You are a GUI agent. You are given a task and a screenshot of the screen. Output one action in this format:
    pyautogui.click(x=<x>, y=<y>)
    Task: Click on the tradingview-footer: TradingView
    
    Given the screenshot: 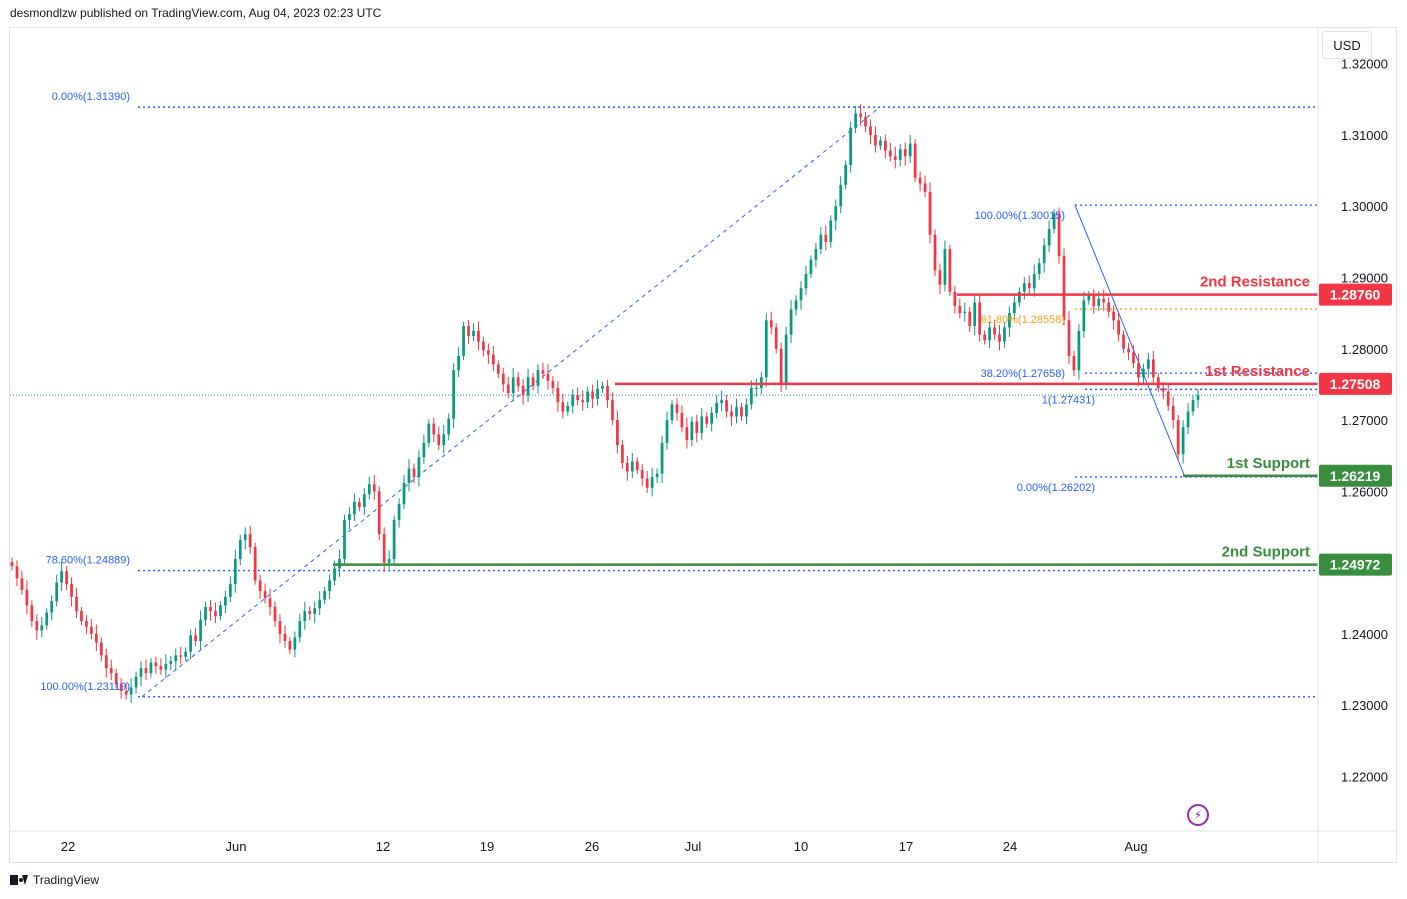 What is the action you would take?
    pyautogui.click(x=54, y=880)
    